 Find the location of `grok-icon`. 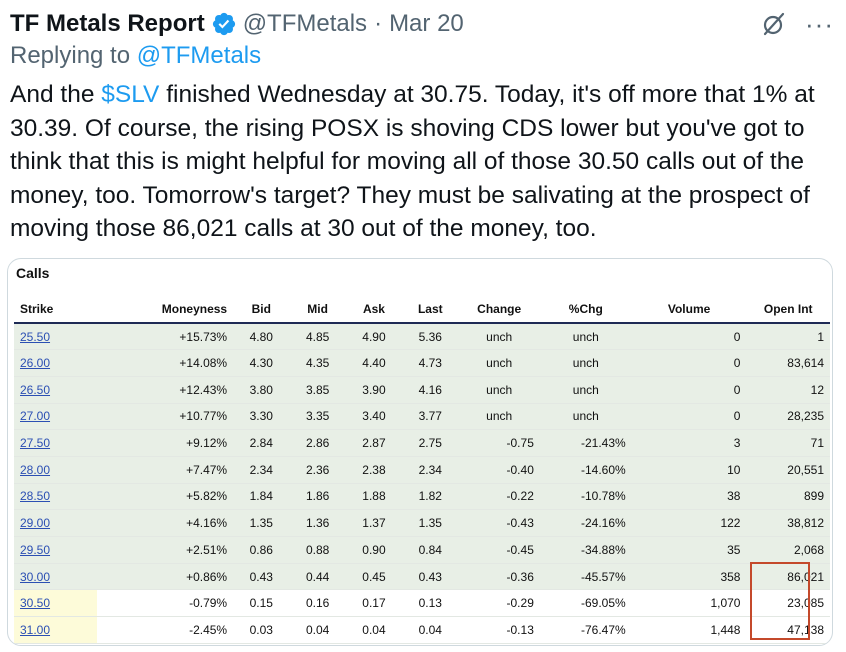

grok-icon is located at coordinates (774, 24).